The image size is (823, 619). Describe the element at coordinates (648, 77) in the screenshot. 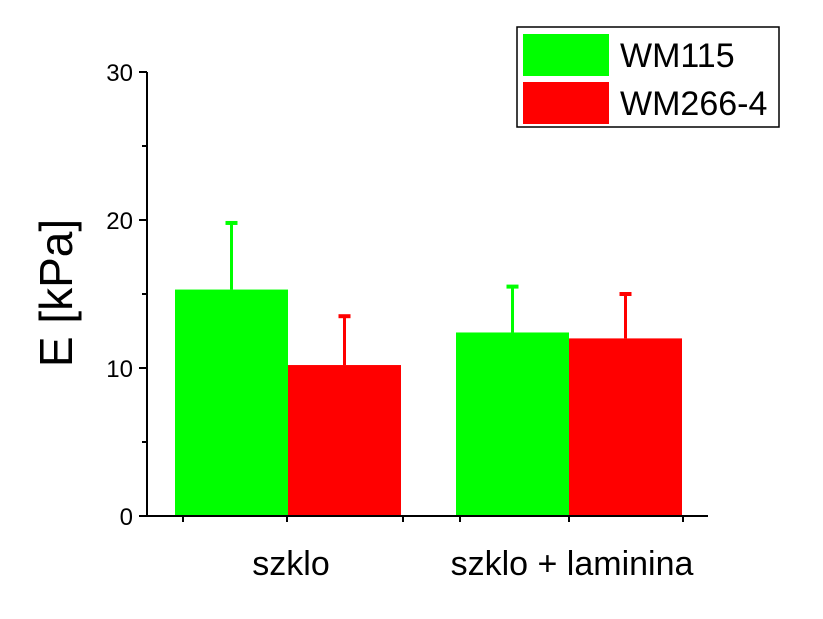

I see `legend: WM115 WM266-4` at that location.